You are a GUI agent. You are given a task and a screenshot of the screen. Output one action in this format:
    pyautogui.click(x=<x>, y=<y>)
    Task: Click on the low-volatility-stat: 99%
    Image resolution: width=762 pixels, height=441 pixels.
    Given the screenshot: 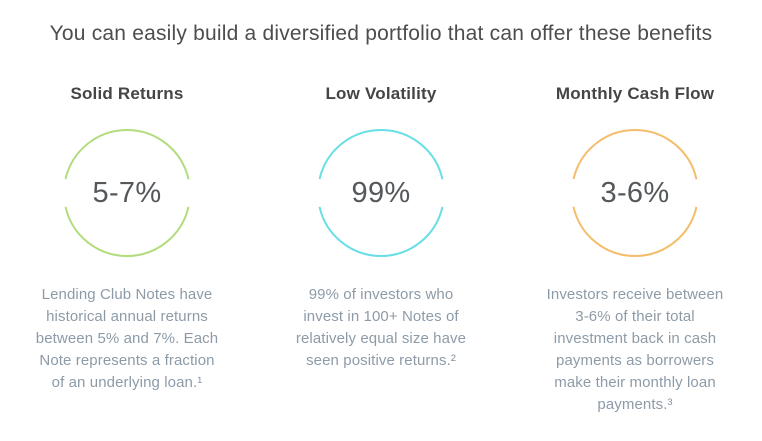 What is the action you would take?
    pyautogui.click(x=381, y=192)
    